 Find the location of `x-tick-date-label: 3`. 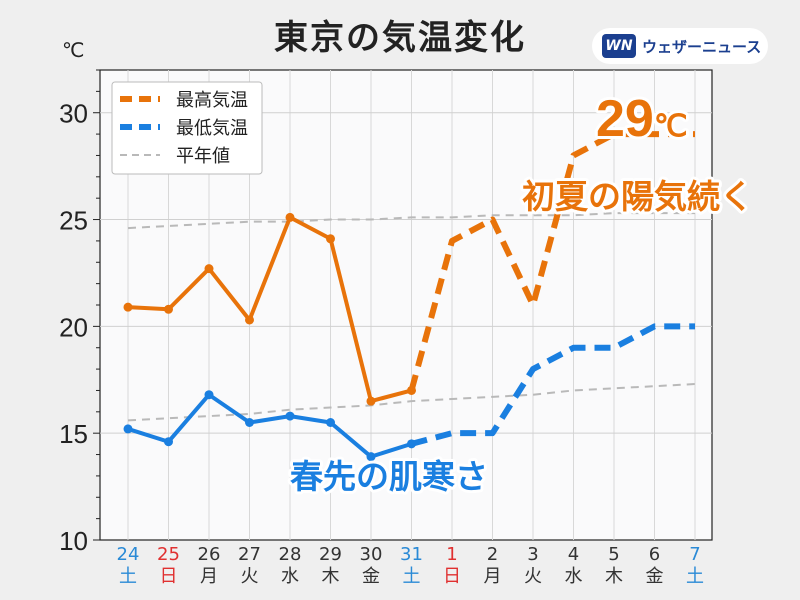

x-tick-date-label: 3 is located at coordinates (532, 554).